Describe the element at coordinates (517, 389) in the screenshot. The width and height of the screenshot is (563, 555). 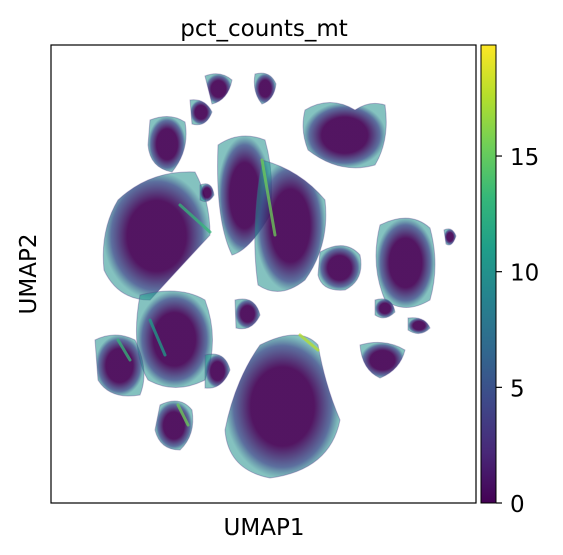
I see `colorbar-tick-label: 5` at that location.